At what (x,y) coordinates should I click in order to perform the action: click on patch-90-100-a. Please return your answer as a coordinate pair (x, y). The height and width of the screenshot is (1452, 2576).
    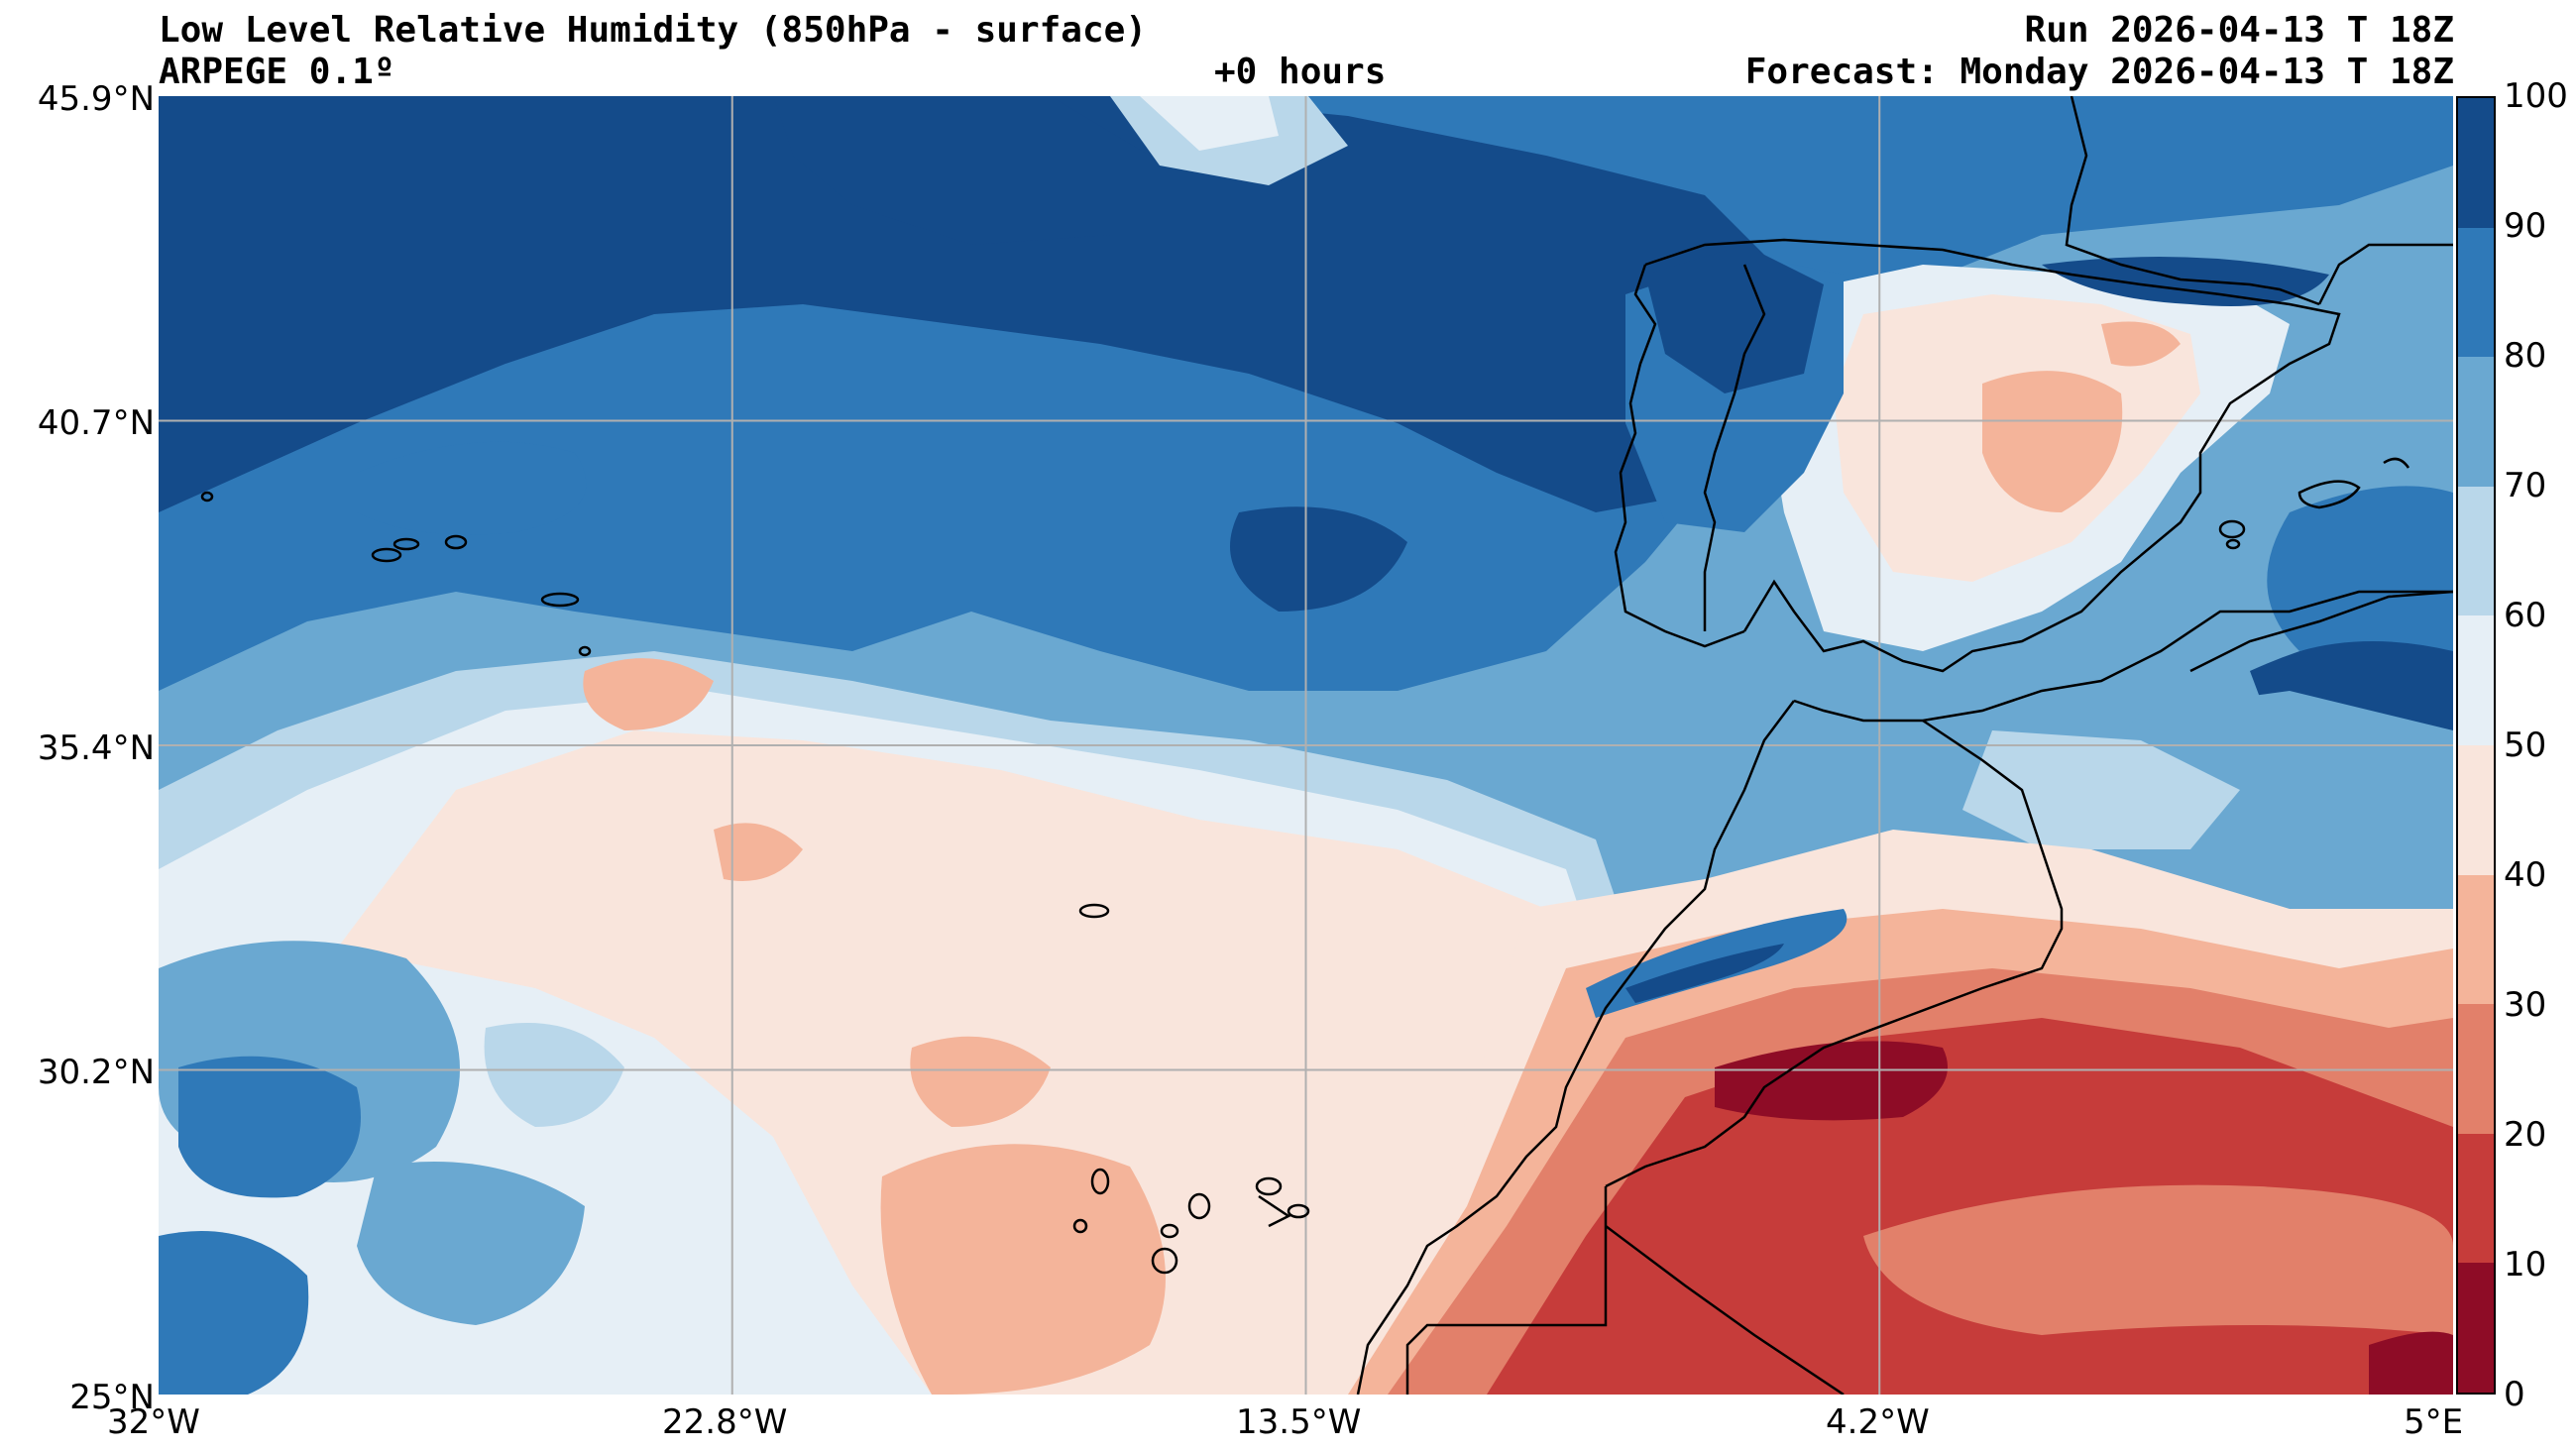
    Looking at the image, I should click on (1318, 559).